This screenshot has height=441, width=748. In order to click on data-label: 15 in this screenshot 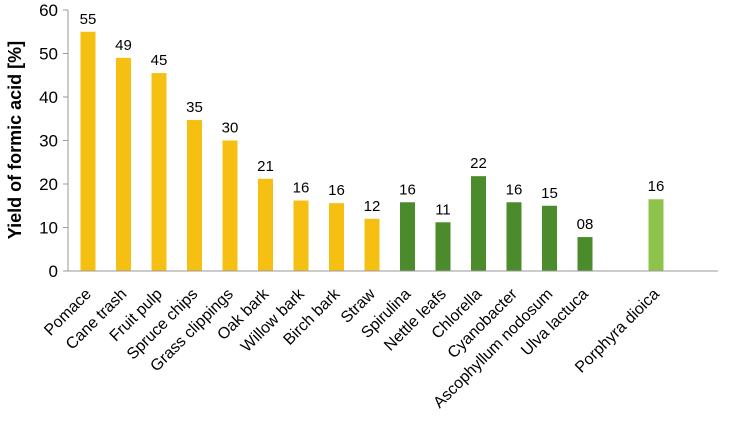, I will do `click(549, 193)`.